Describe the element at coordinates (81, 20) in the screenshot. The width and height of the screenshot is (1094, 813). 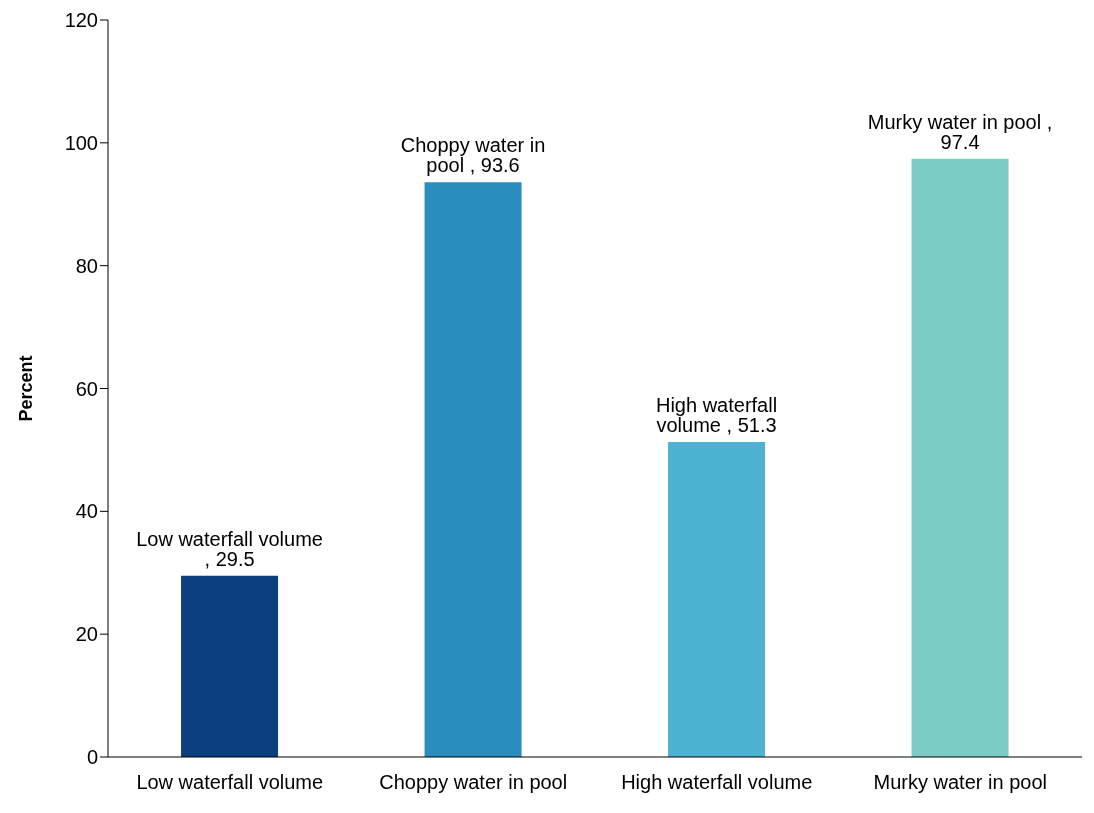
I see `y-tick-label: 120` at that location.